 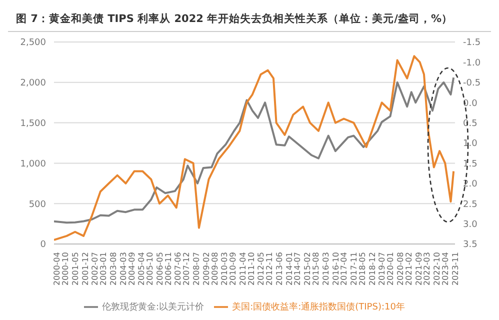 I want to click on x-tick-label: 2009-02, so click(x=206, y=269).